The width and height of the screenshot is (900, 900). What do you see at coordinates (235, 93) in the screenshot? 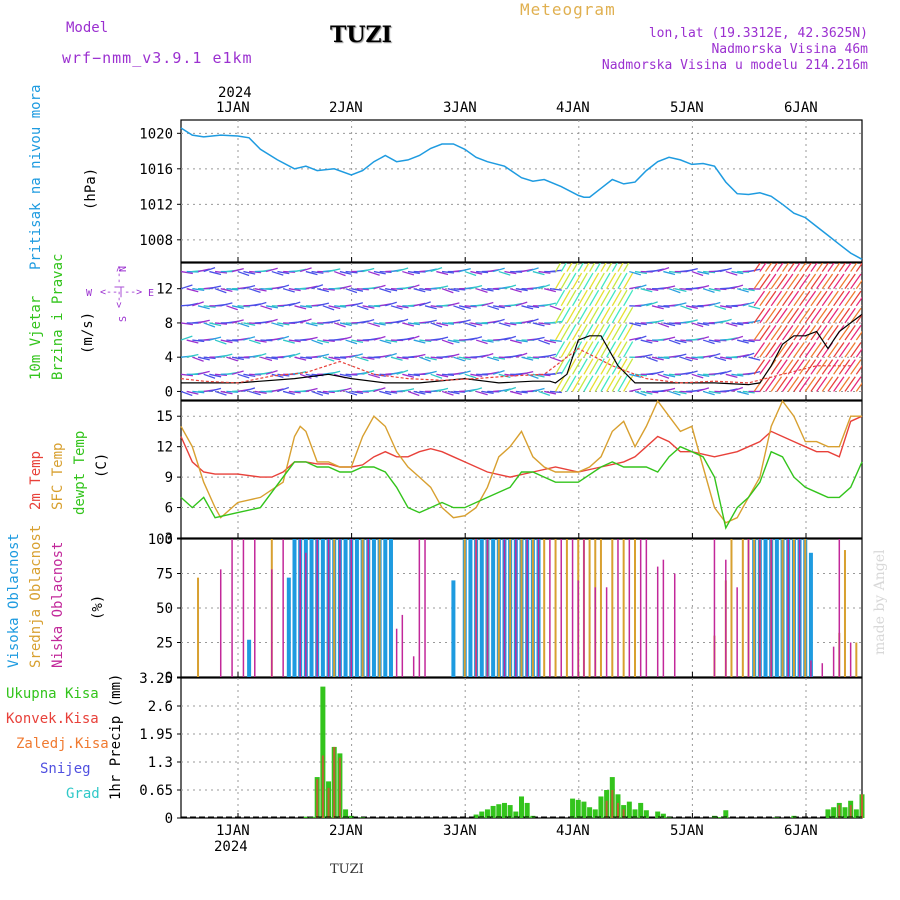
I see `top-year-label: 2024` at bounding box center [235, 93].